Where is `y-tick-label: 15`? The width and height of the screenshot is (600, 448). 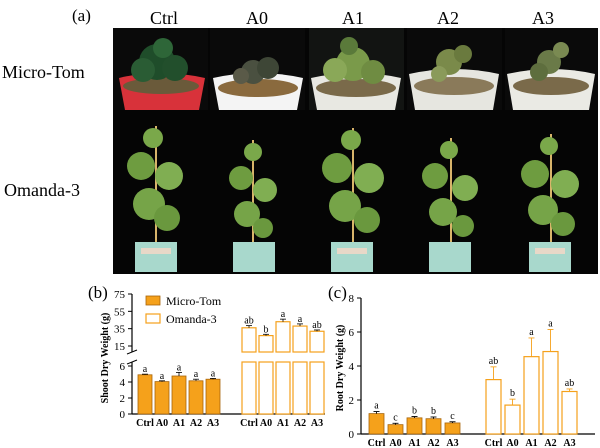
y-tick-label: 15 is located at coordinates (120, 347).